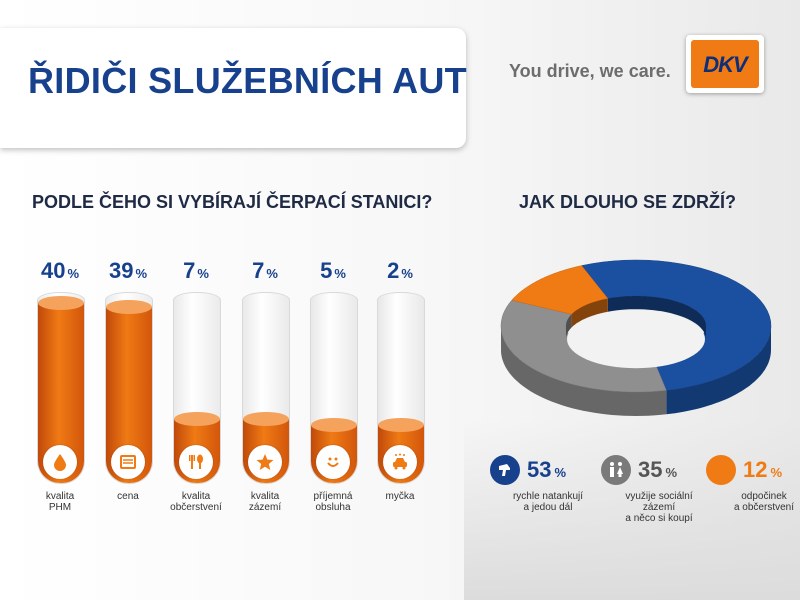 The height and width of the screenshot is (600, 800). Describe the element at coordinates (60, 502) in the screenshot. I see `bar-category-label: kvalita PHM` at that location.